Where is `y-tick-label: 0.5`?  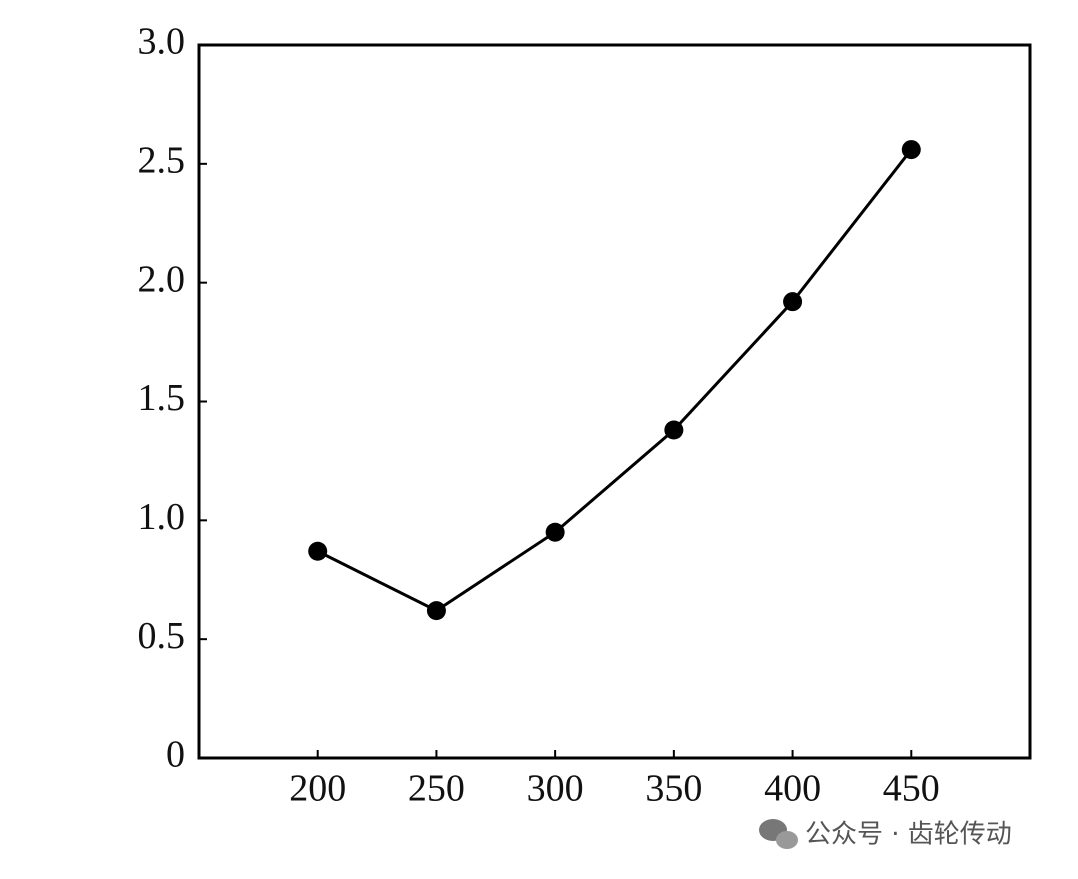 y-tick-label: 0.5 is located at coordinates (162, 636).